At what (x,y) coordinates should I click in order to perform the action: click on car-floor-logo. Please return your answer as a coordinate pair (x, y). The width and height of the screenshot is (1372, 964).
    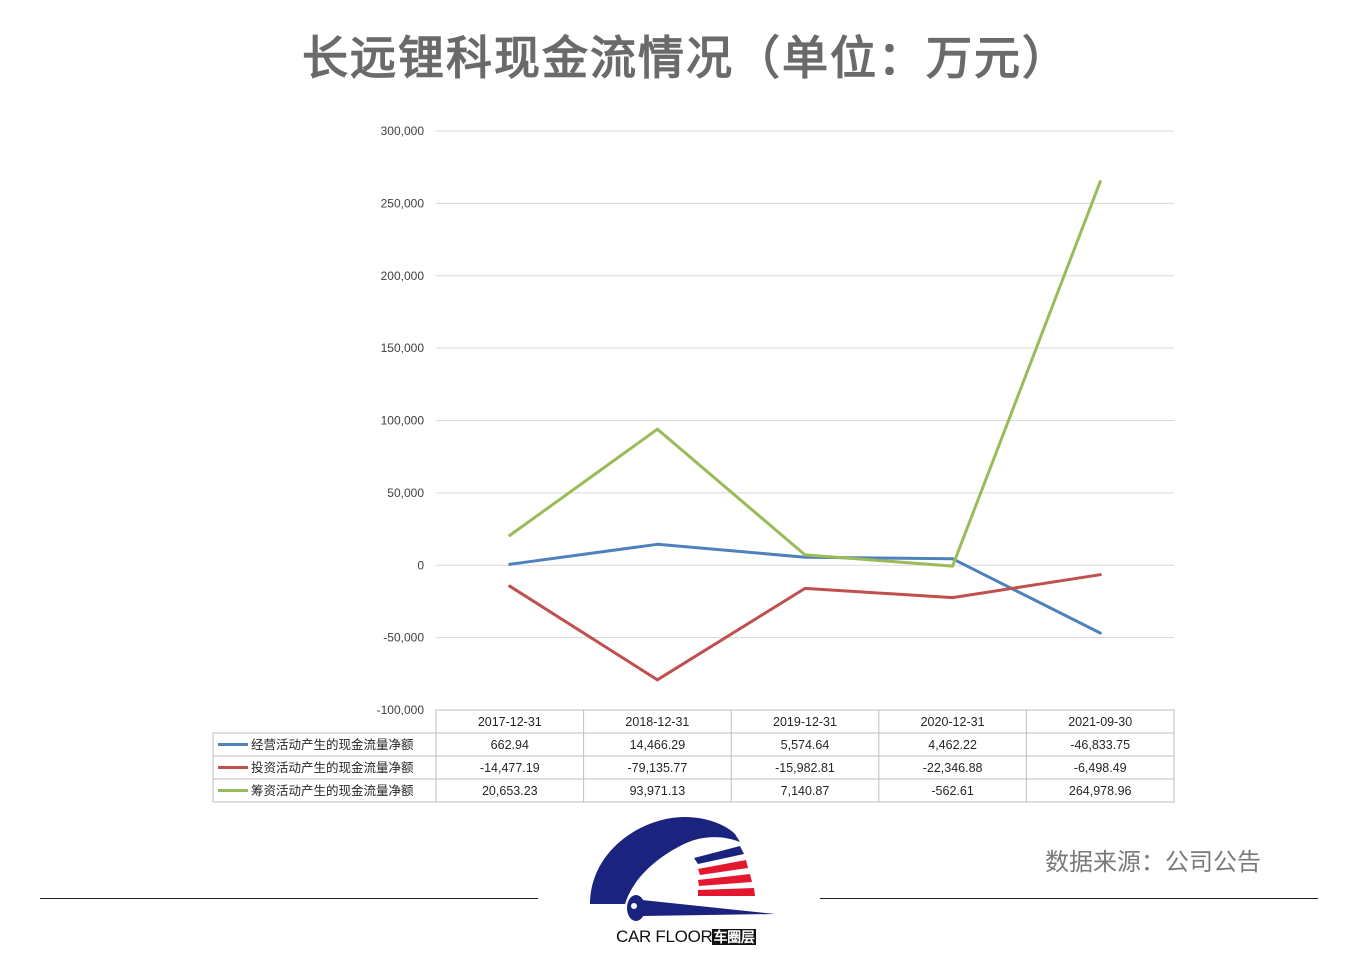
    Looking at the image, I should click on (682, 869).